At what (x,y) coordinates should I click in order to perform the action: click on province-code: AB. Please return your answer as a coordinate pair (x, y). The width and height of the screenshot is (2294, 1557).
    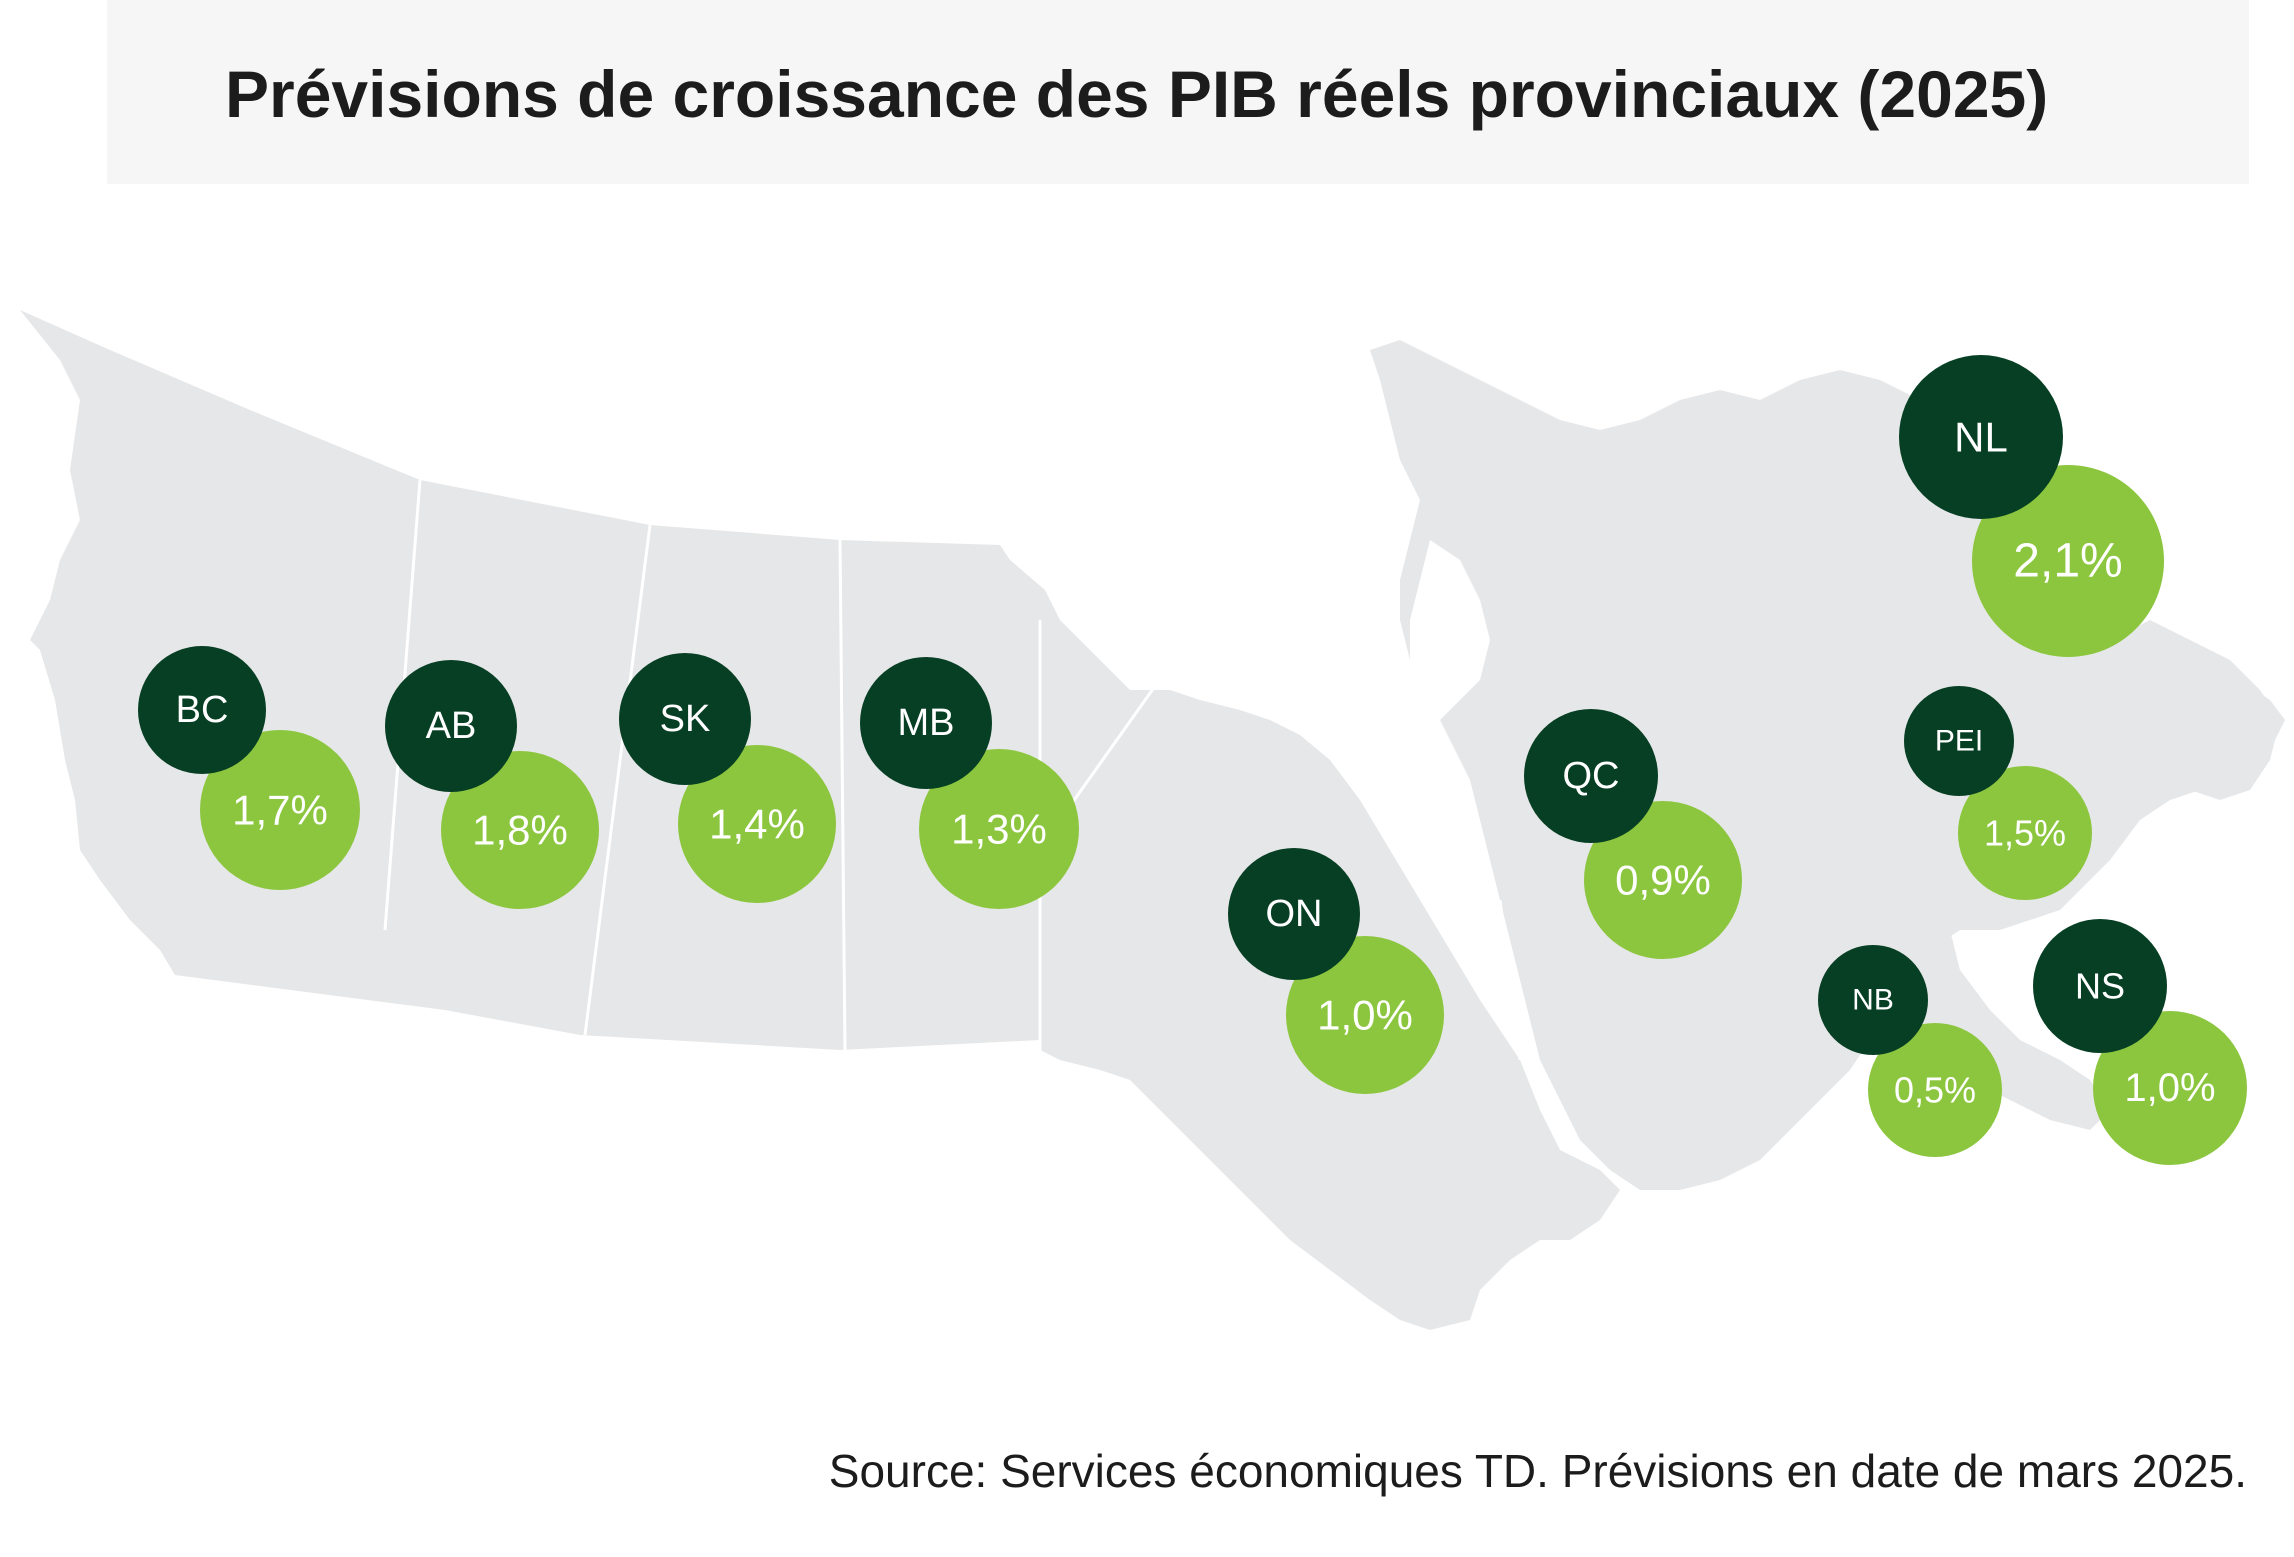
    Looking at the image, I should click on (451, 726).